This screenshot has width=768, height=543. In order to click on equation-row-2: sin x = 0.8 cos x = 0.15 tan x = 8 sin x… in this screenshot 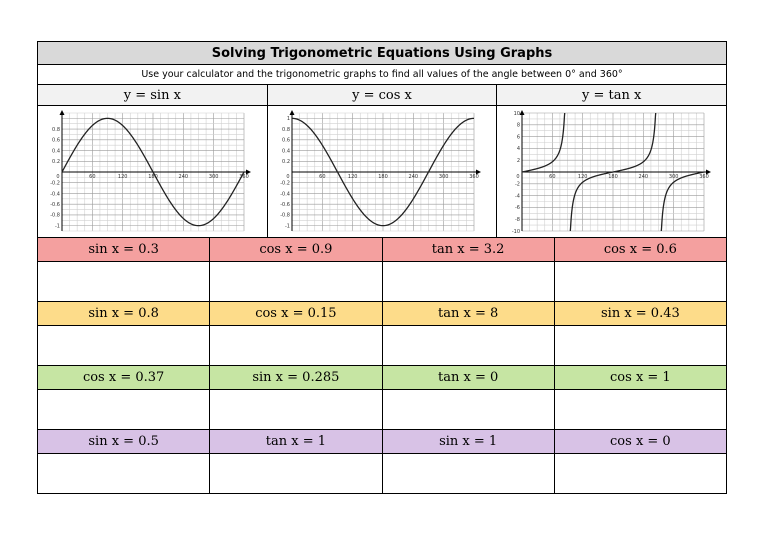, I will do `click(382, 314)`.